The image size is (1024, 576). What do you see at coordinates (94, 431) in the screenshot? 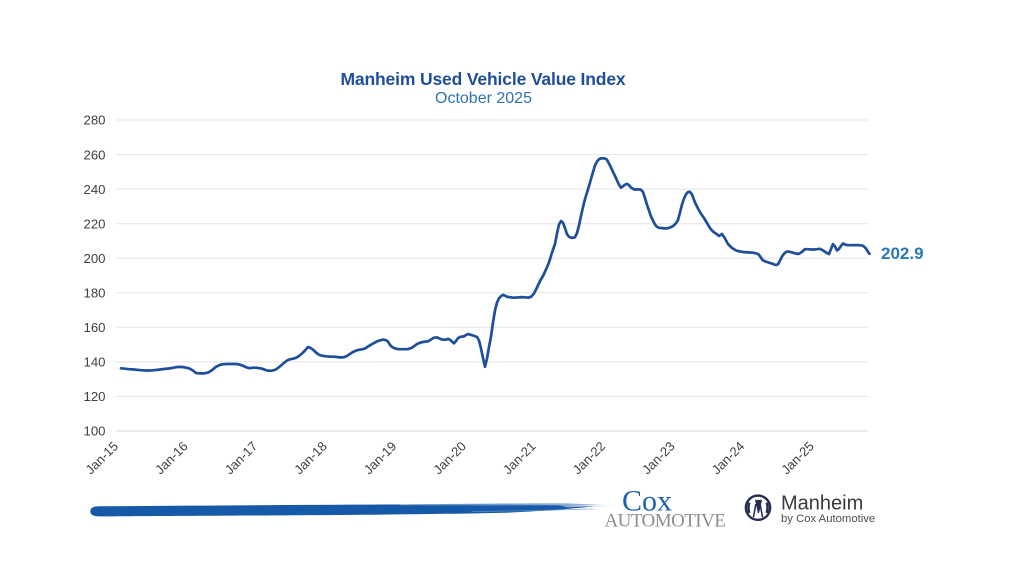
I see `svg-text: 100` at bounding box center [94, 431].